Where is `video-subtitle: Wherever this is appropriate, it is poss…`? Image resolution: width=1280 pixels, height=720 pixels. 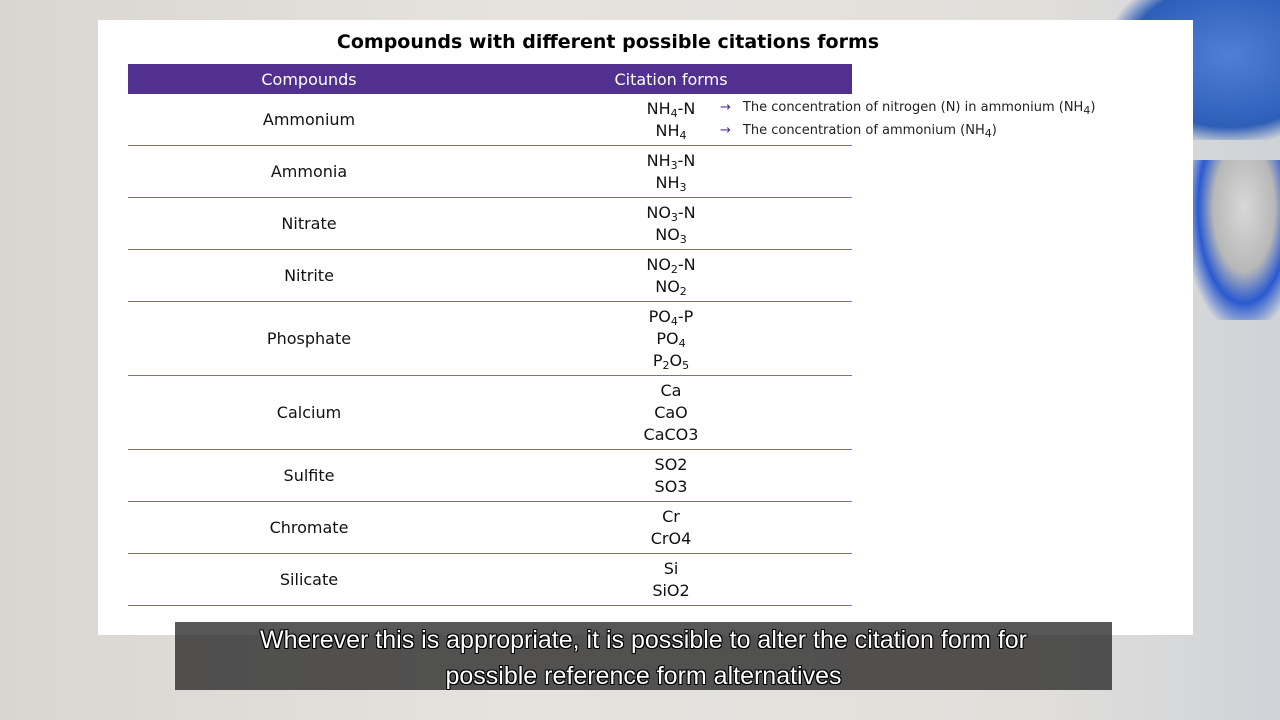
video-subtitle: Wherever this is appropriate, it is poss… is located at coordinates (643, 656).